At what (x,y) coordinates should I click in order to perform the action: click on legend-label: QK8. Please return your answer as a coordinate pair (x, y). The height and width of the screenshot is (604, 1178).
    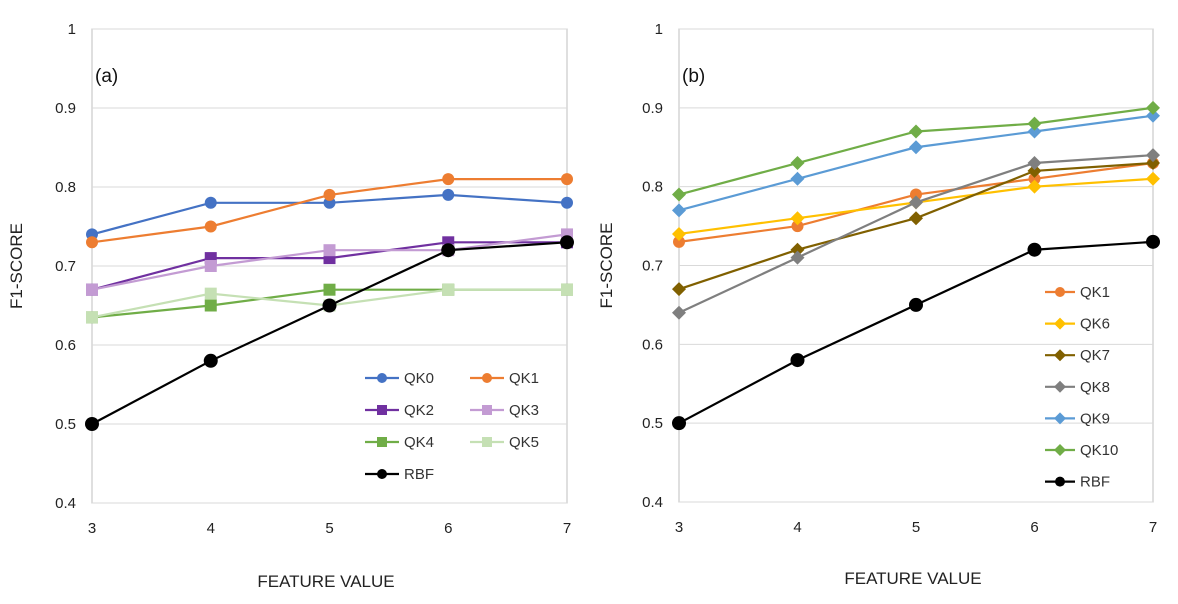
    Looking at the image, I should click on (1095, 387).